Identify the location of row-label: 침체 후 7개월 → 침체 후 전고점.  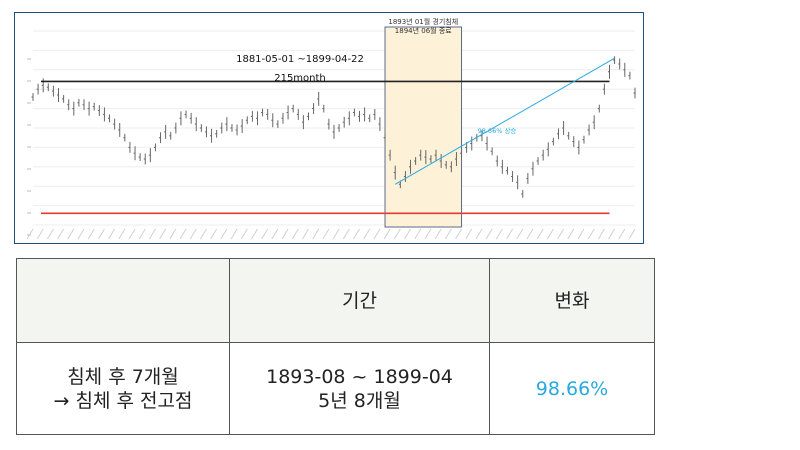
(123, 388).